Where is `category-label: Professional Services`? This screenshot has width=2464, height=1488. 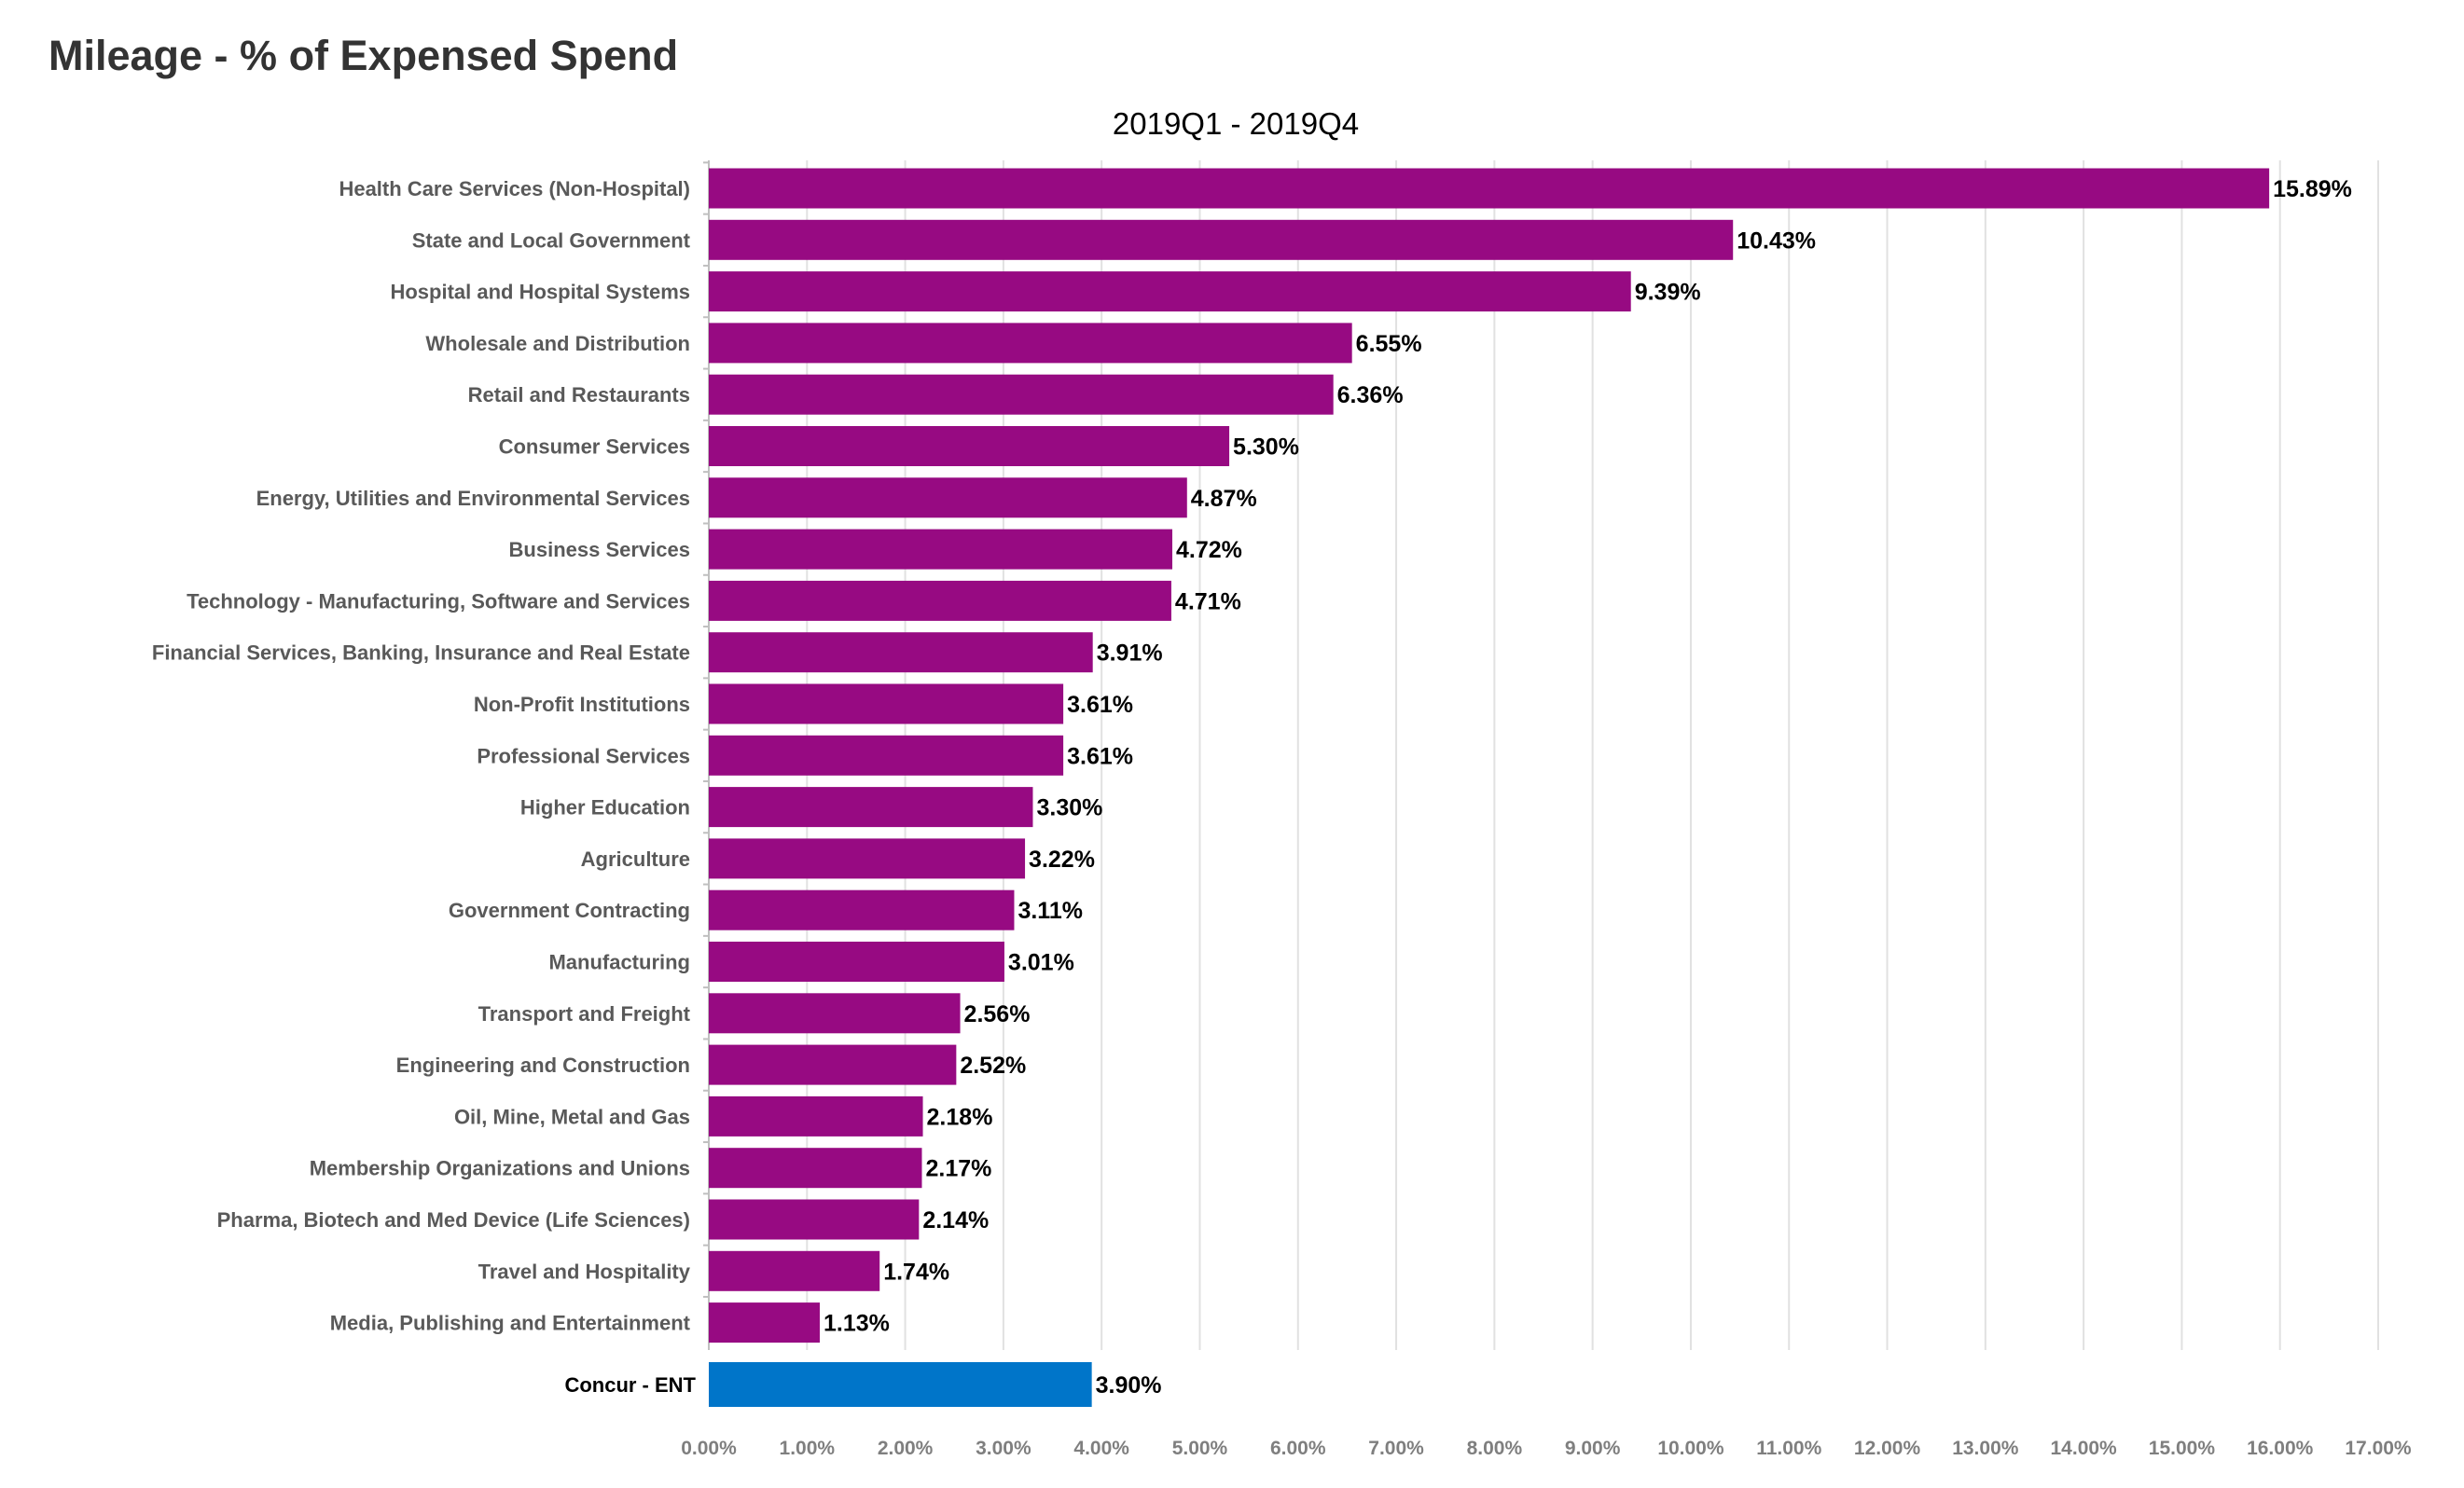 category-label: Professional Services is located at coordinates (583, 755).